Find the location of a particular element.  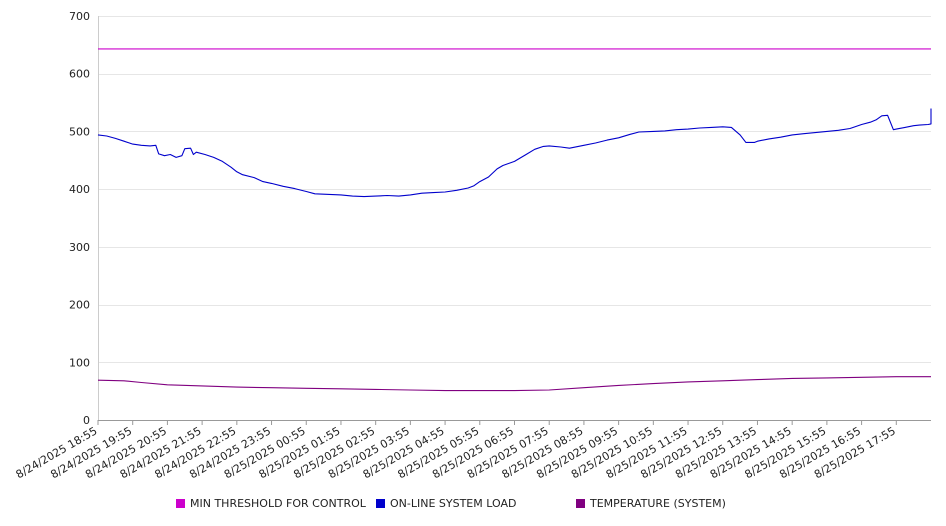

legend-label-temperature: TEMPERATURE (SYSTEM) is located at coordinates (658, 503).